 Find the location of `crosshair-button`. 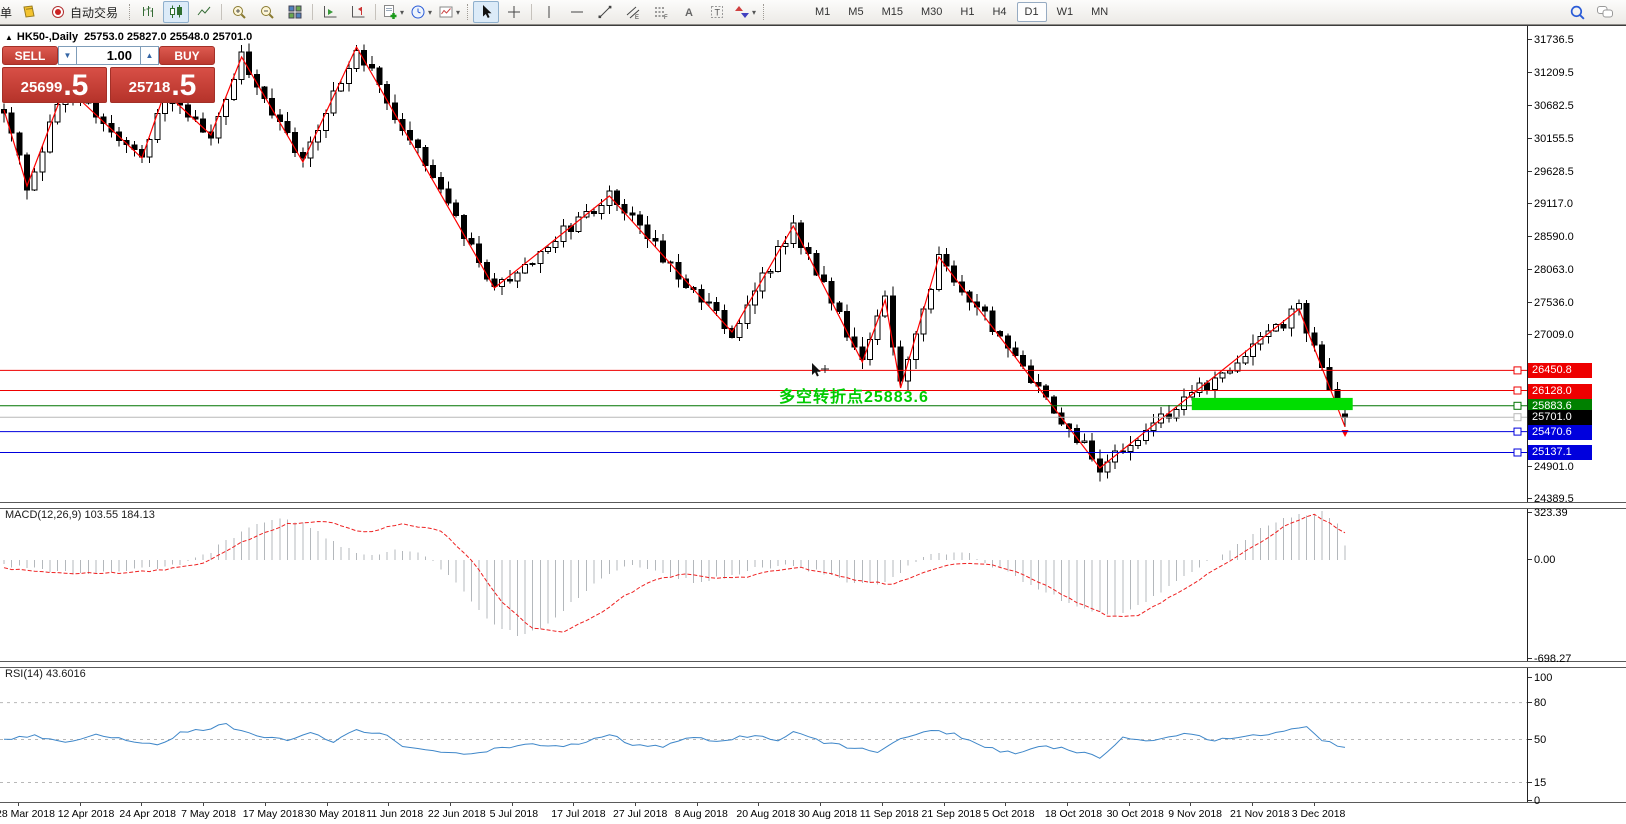

crosshair-button is located at coordinates (514, 12).